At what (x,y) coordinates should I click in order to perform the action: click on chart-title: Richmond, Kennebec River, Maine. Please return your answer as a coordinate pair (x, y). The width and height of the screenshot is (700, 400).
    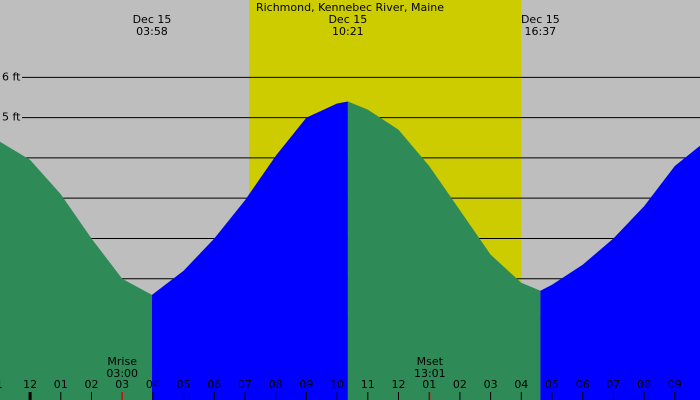
    Looking at the image, I should click on (350, 7).